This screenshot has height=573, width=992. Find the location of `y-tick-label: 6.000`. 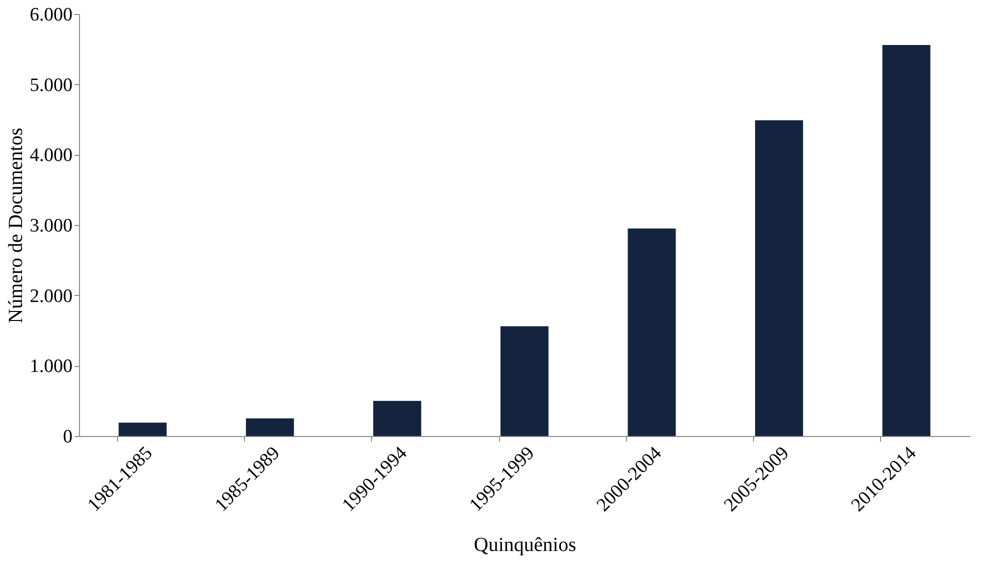

y-tick-label: 6.000 is located at coordinates (51, 15).